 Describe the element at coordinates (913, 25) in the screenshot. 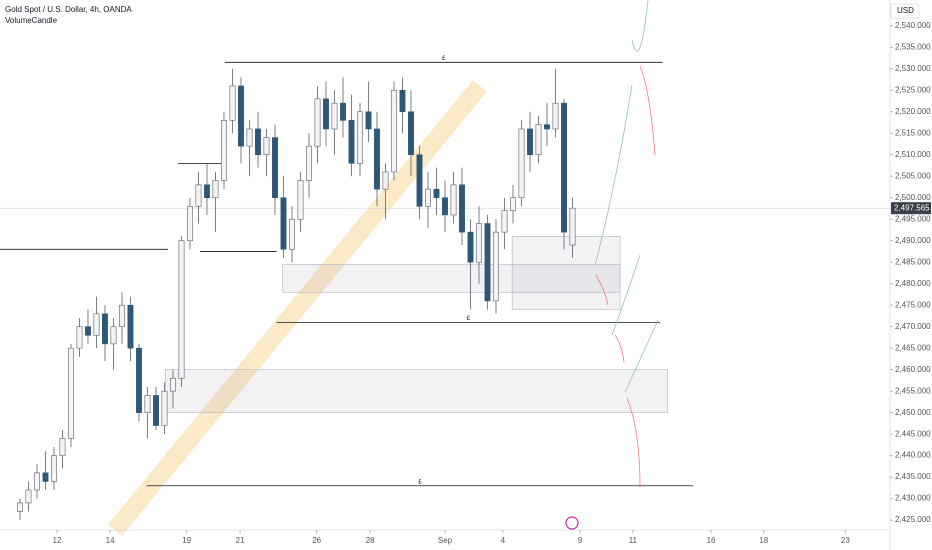

I see `y-tick-label: 2,540.000` at that location.